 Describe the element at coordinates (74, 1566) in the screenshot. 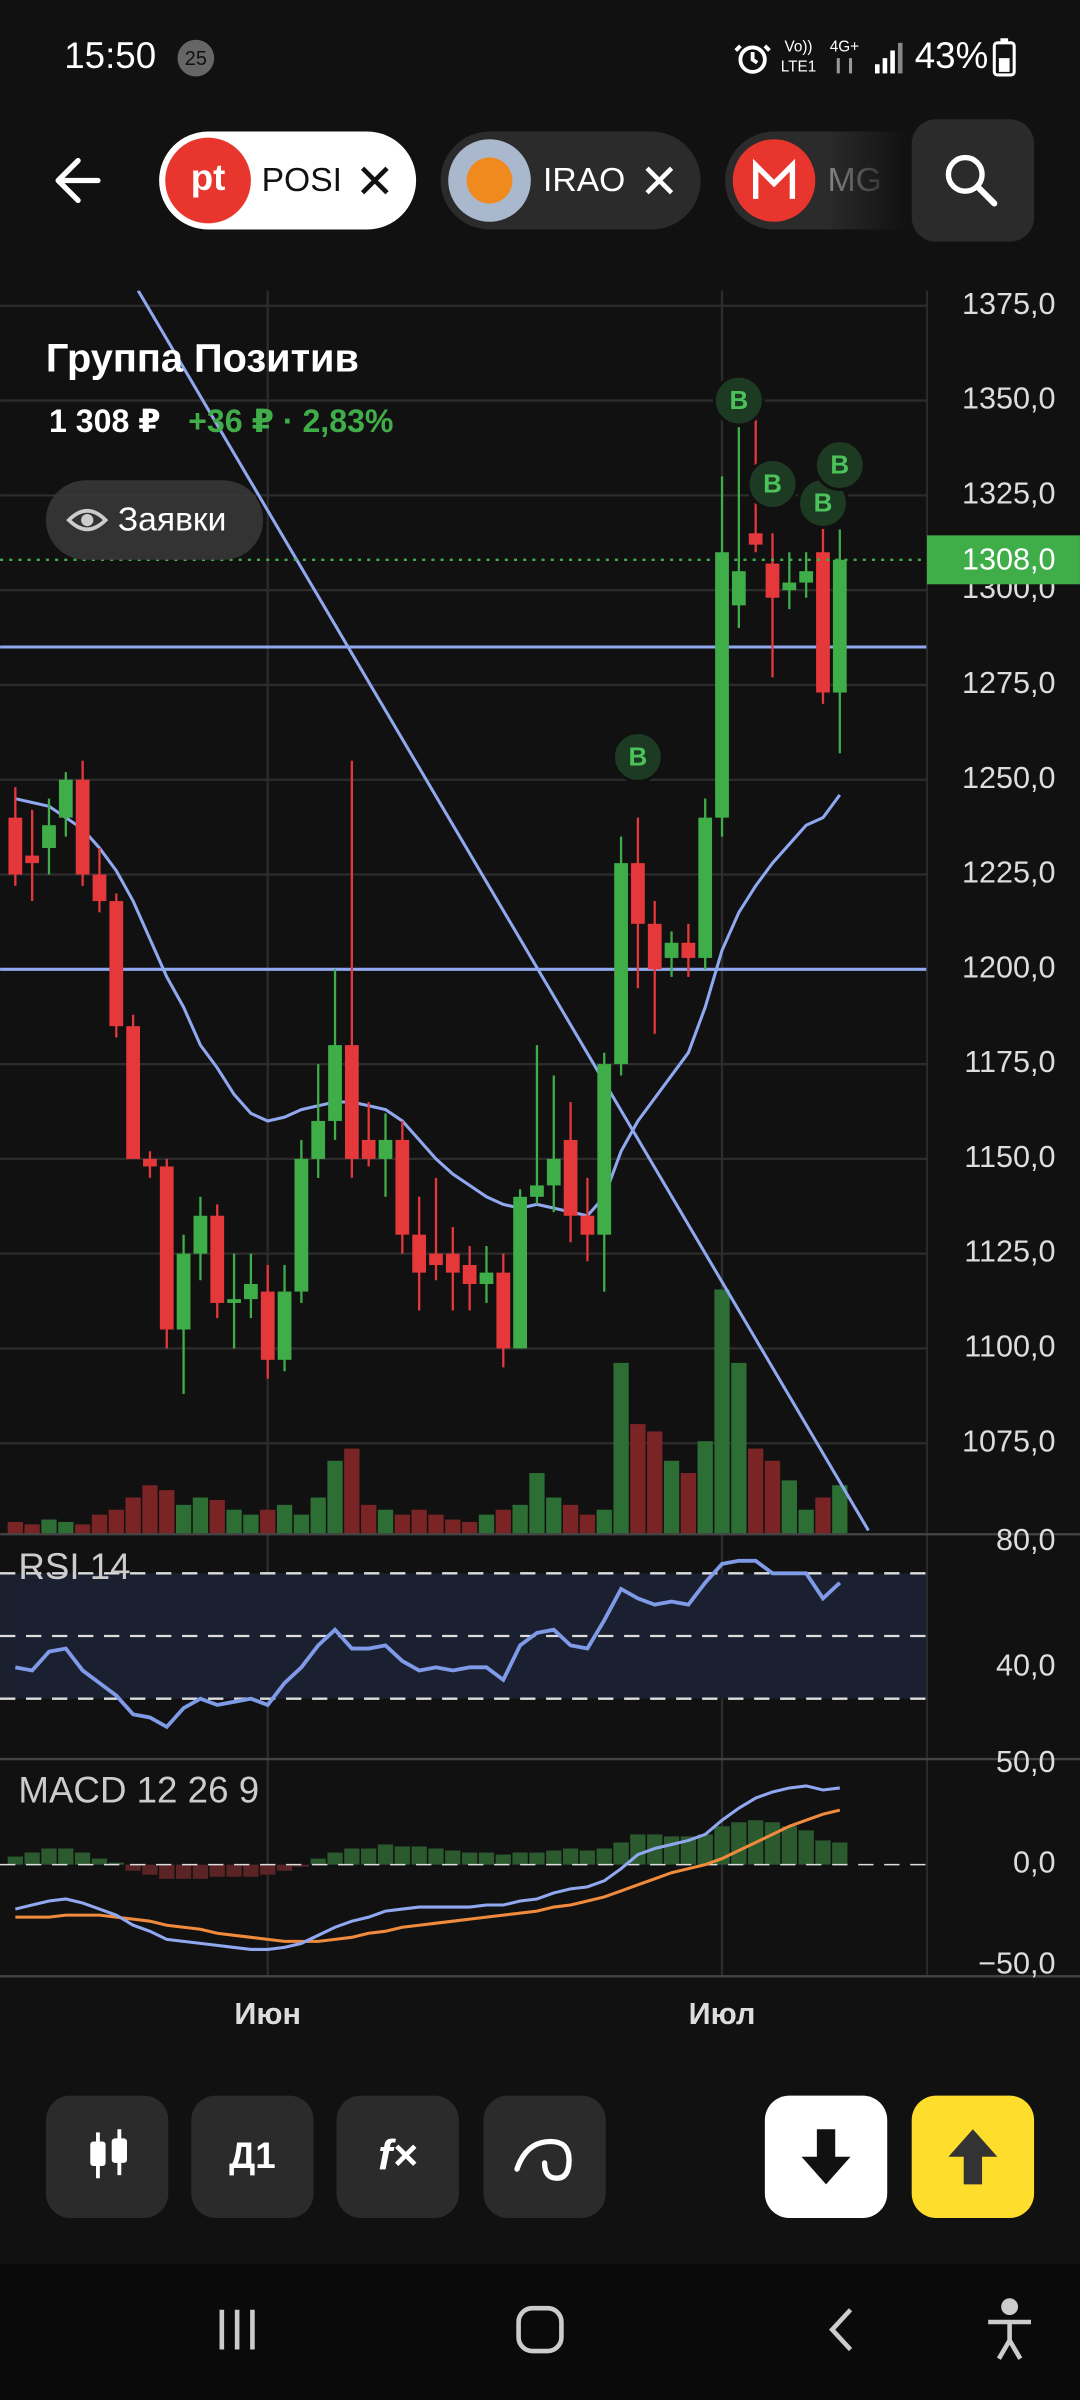

I see `panel-title: RSI 14` at that location.